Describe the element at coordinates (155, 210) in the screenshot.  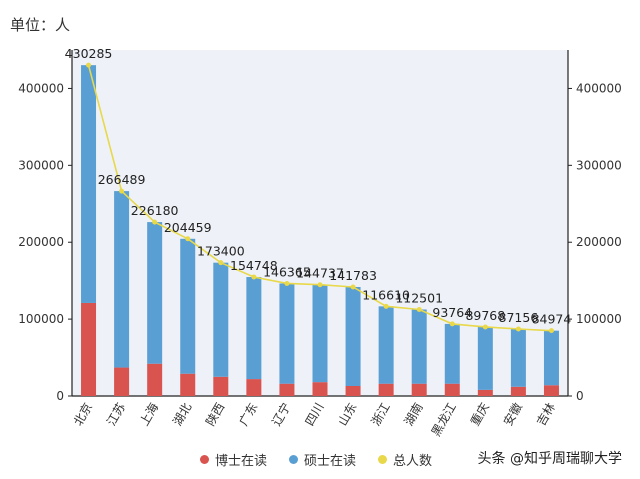
I see `total-data-label: 226180` at that location.